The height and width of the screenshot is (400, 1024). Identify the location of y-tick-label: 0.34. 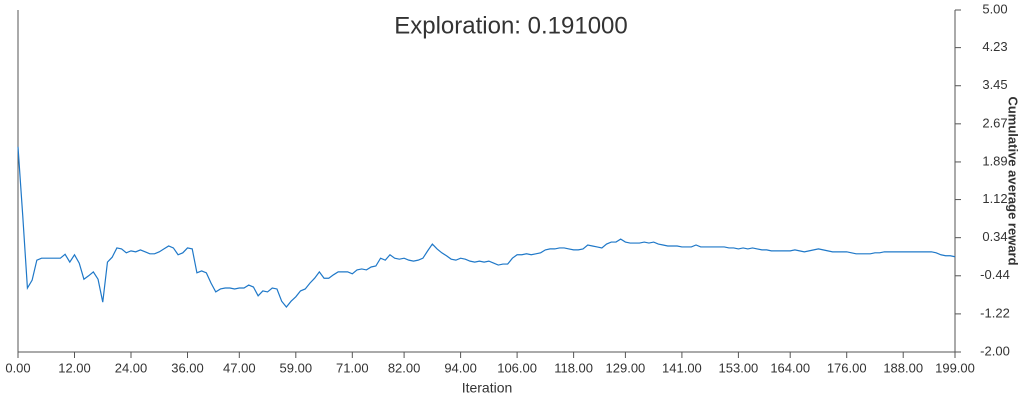
(994, 236).